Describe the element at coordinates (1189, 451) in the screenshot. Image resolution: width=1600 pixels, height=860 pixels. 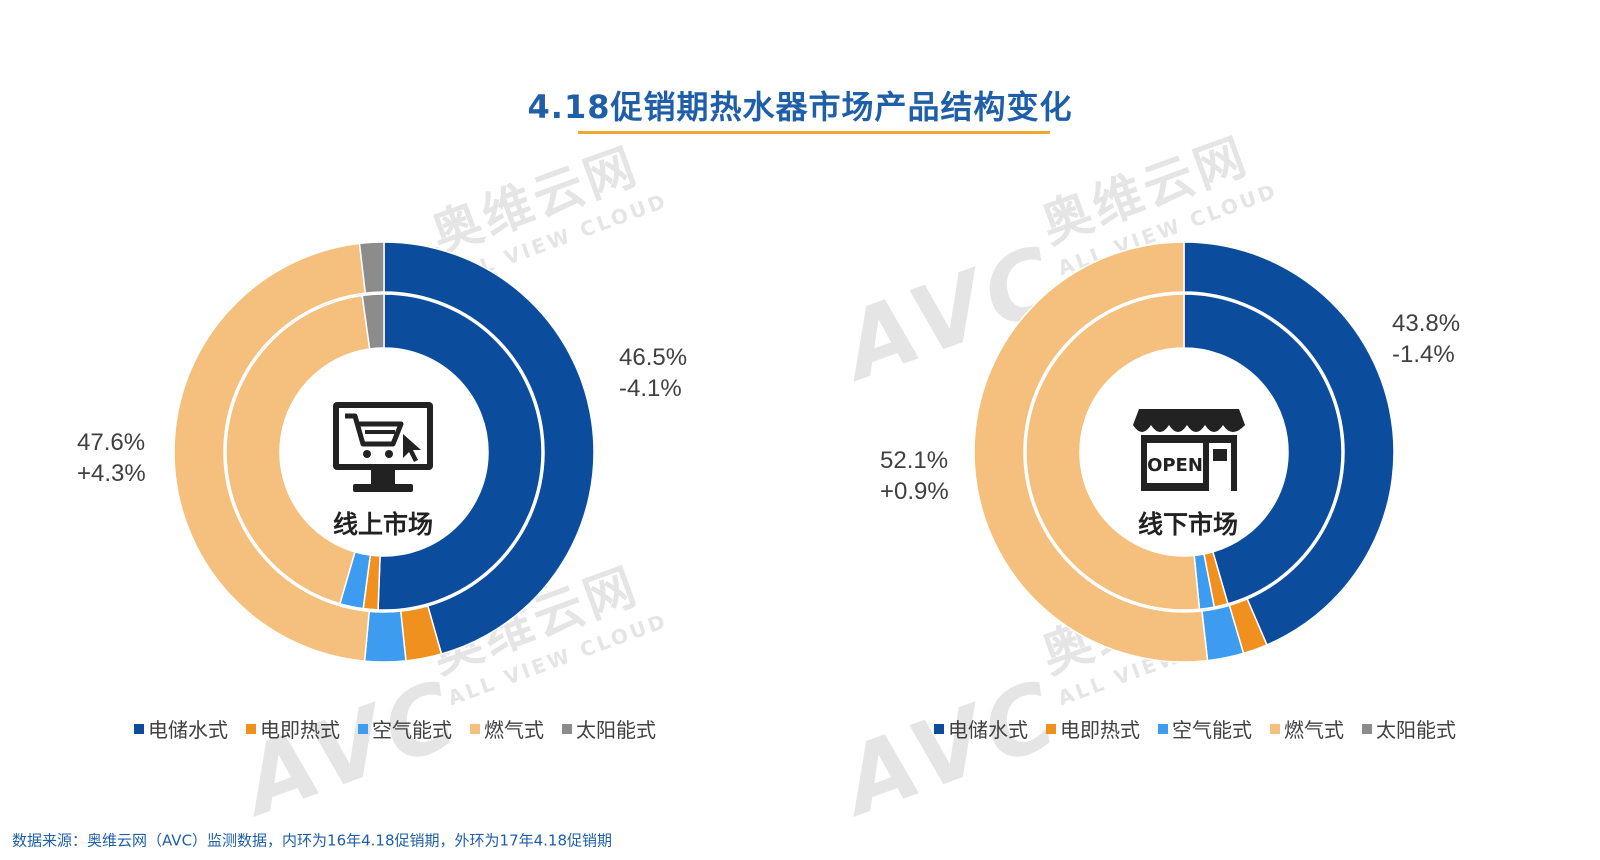
I see `open-store-icon: OPEN` at that location.